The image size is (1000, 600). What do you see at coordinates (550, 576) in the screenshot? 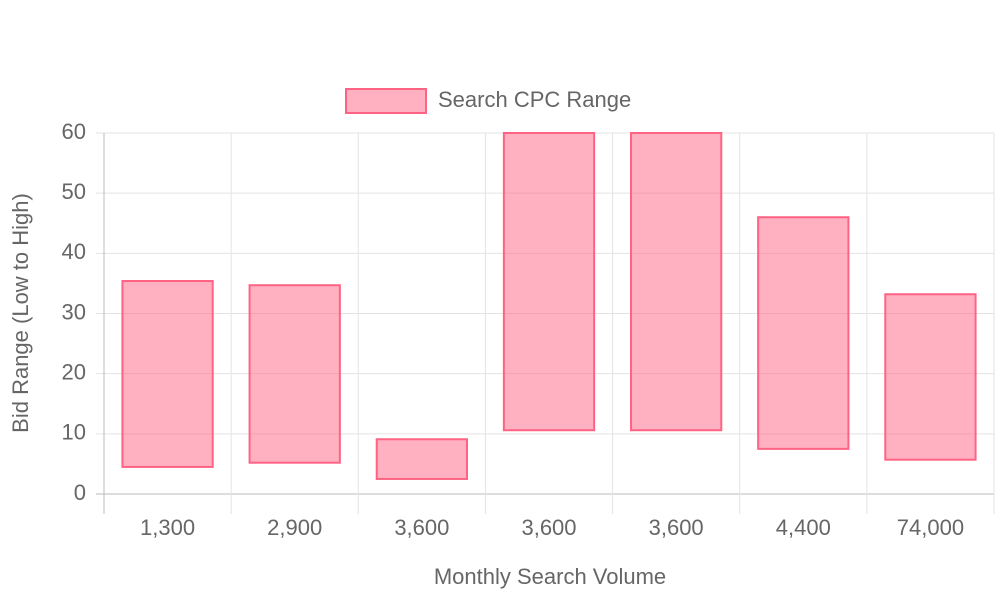
I see `x-axis-title: Monthly Search Volume` at bounding box center [550, 576].